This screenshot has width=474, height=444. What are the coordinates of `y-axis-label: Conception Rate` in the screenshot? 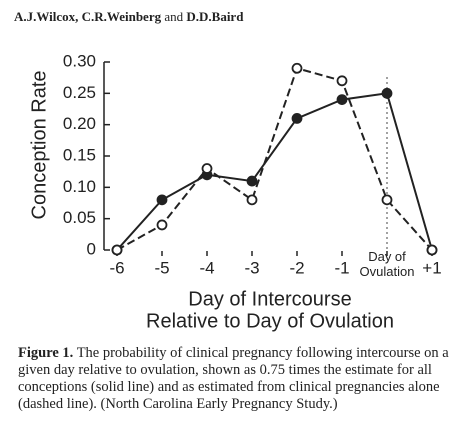 It's located at (39, 145).